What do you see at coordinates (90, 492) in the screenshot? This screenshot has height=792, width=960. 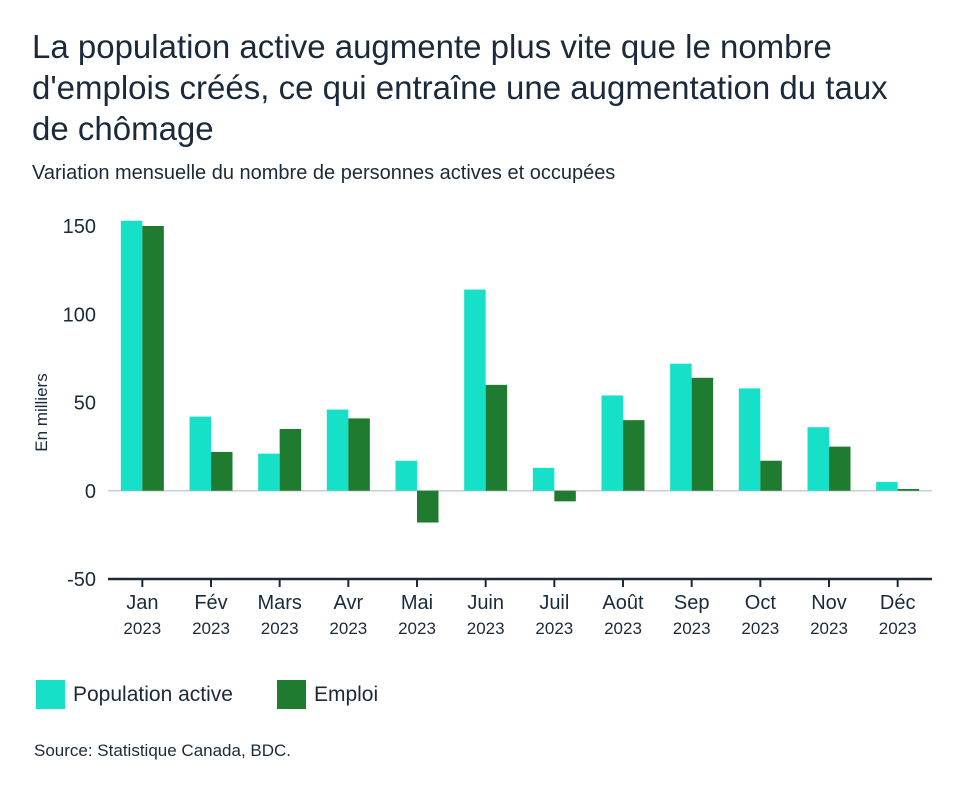 I see `y-tick-label: 0` at bounding box center [90, 492].